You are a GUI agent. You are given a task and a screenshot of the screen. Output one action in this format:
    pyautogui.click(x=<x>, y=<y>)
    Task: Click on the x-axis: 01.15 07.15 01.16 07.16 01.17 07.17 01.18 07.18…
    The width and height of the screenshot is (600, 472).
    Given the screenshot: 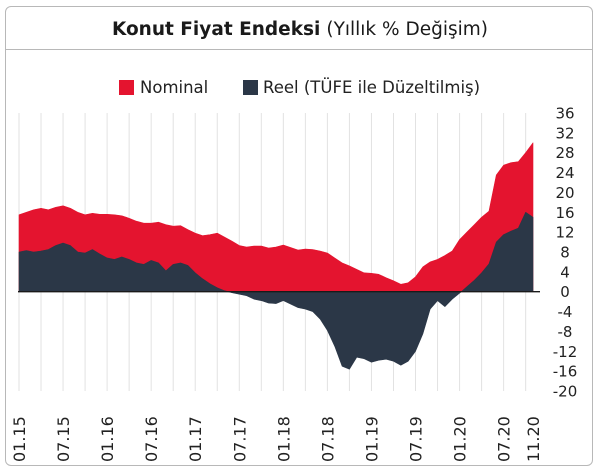 What is the action you would take?
    pyautogui.click(x=276, y=439)
    